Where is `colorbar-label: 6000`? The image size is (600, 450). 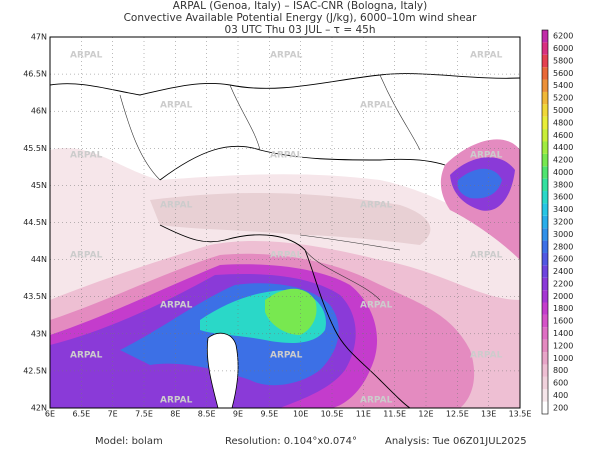
colorbar-label: 6000 is located at coordinates (563, 48).